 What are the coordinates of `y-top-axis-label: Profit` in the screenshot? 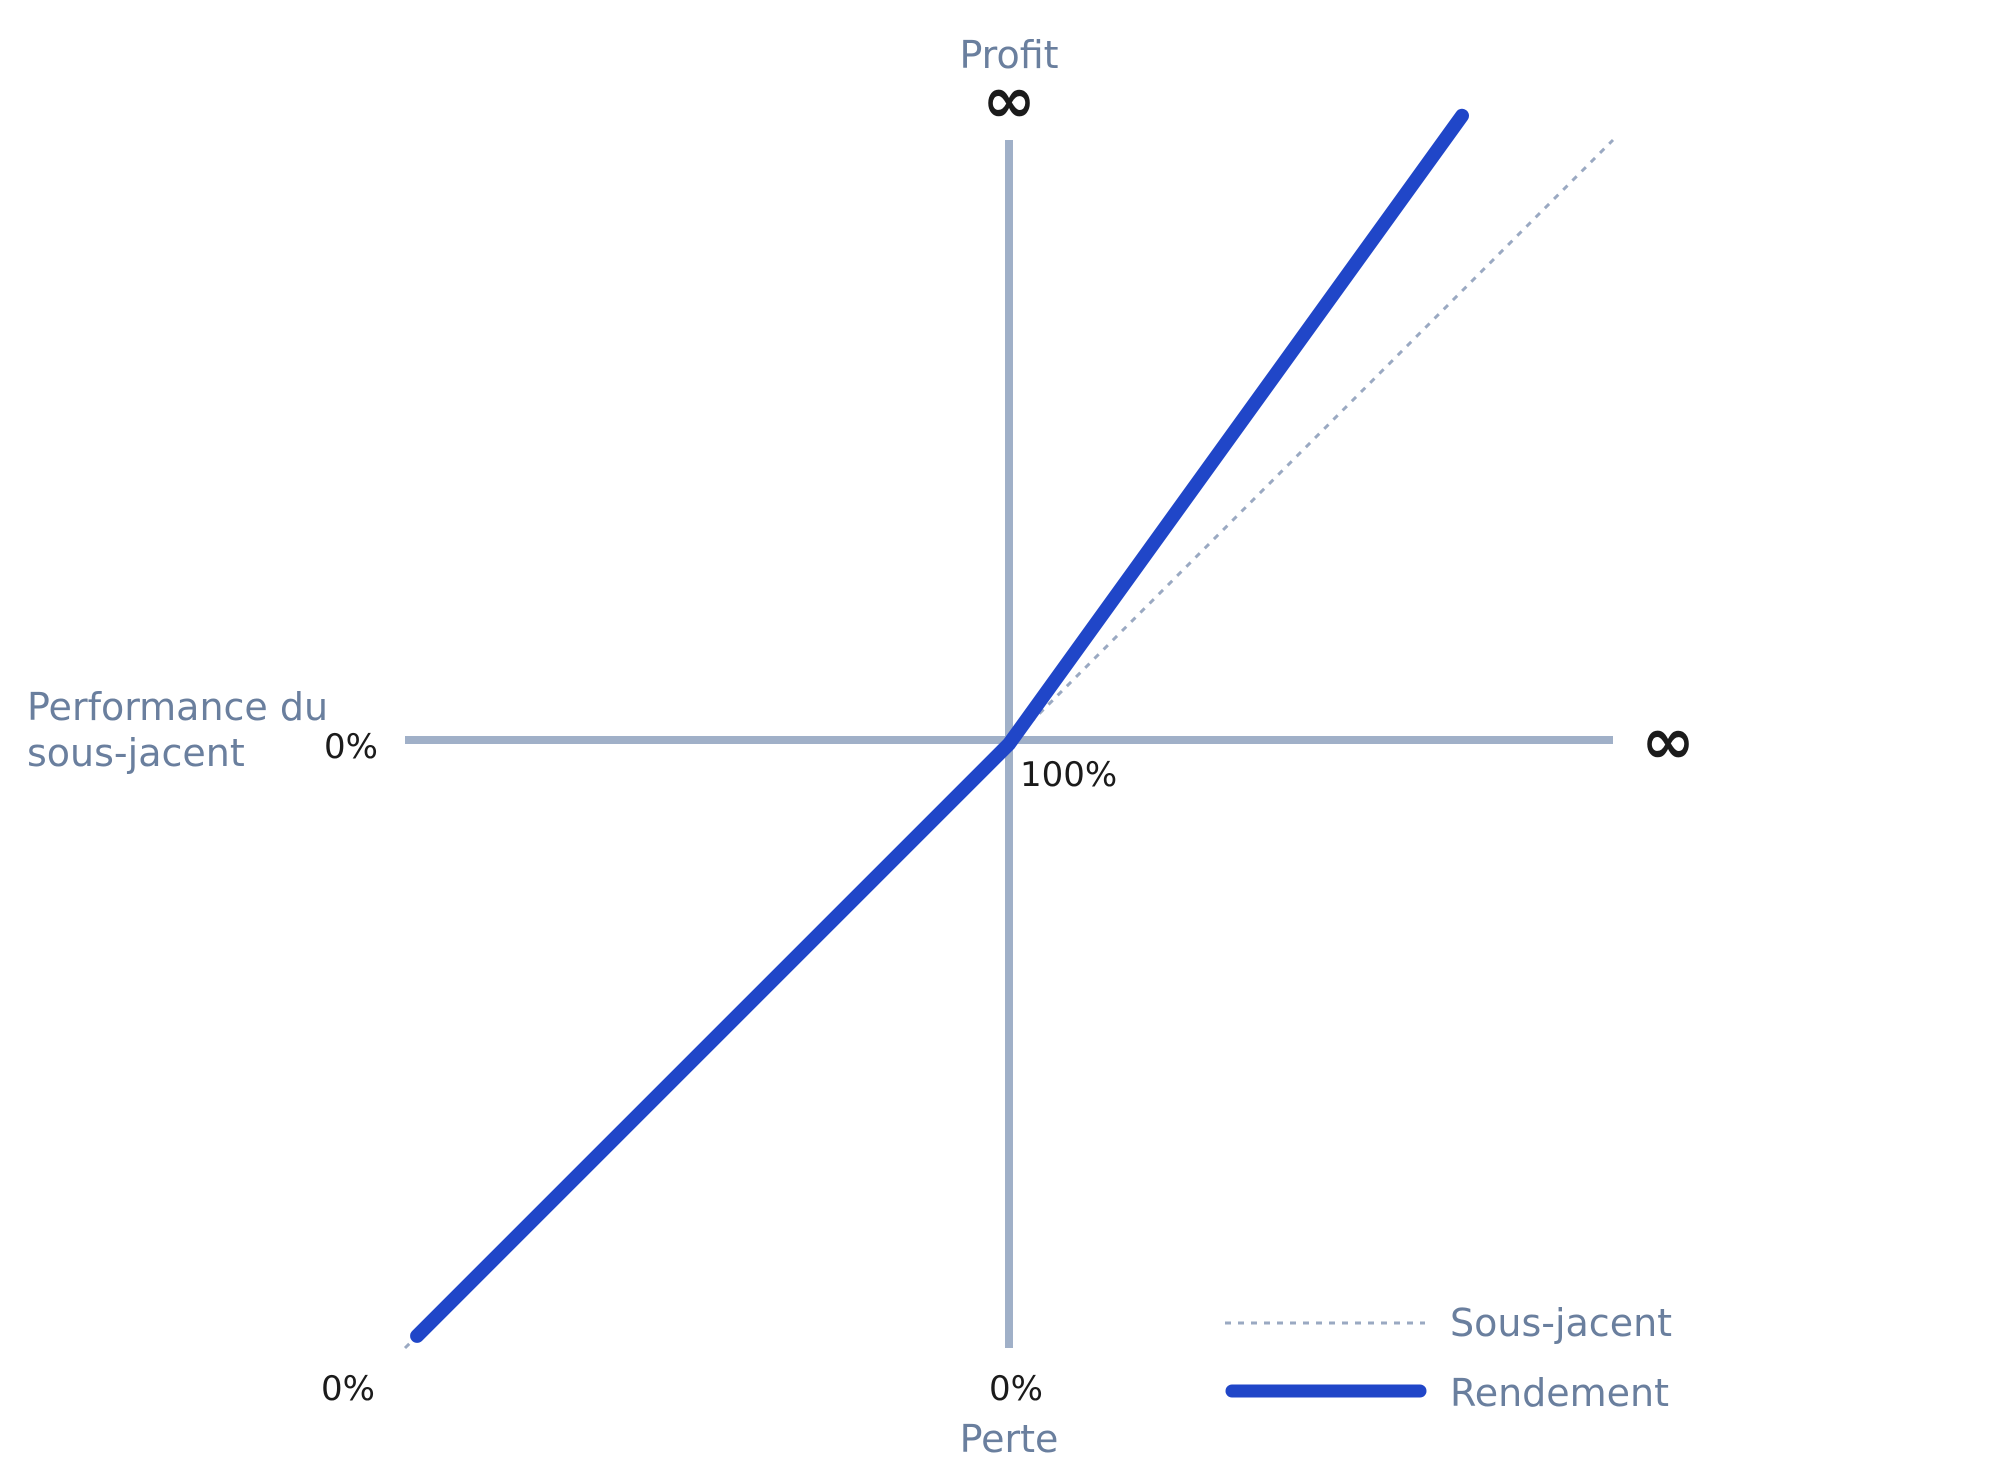 It's located at (1008, 55).